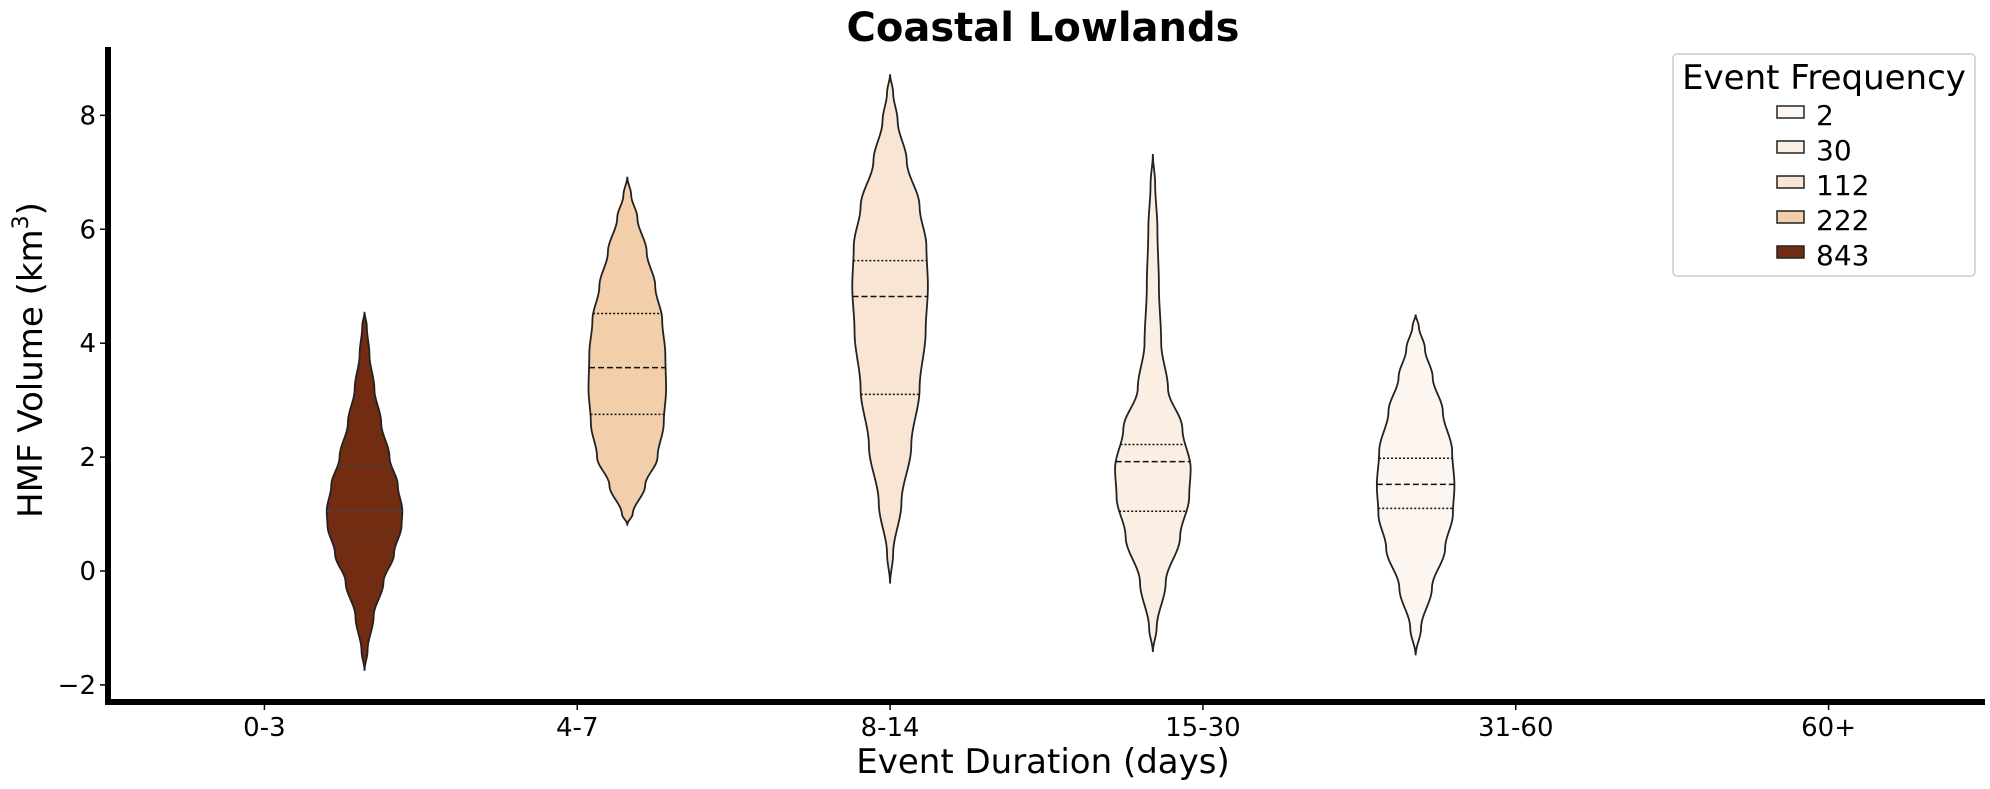 The height and width of the screenshot is (789, 1990). What do you see at coordinates (1842, 255) in the screenshot?
I see `legend-label: 843` at bounding box center [1842, 255].